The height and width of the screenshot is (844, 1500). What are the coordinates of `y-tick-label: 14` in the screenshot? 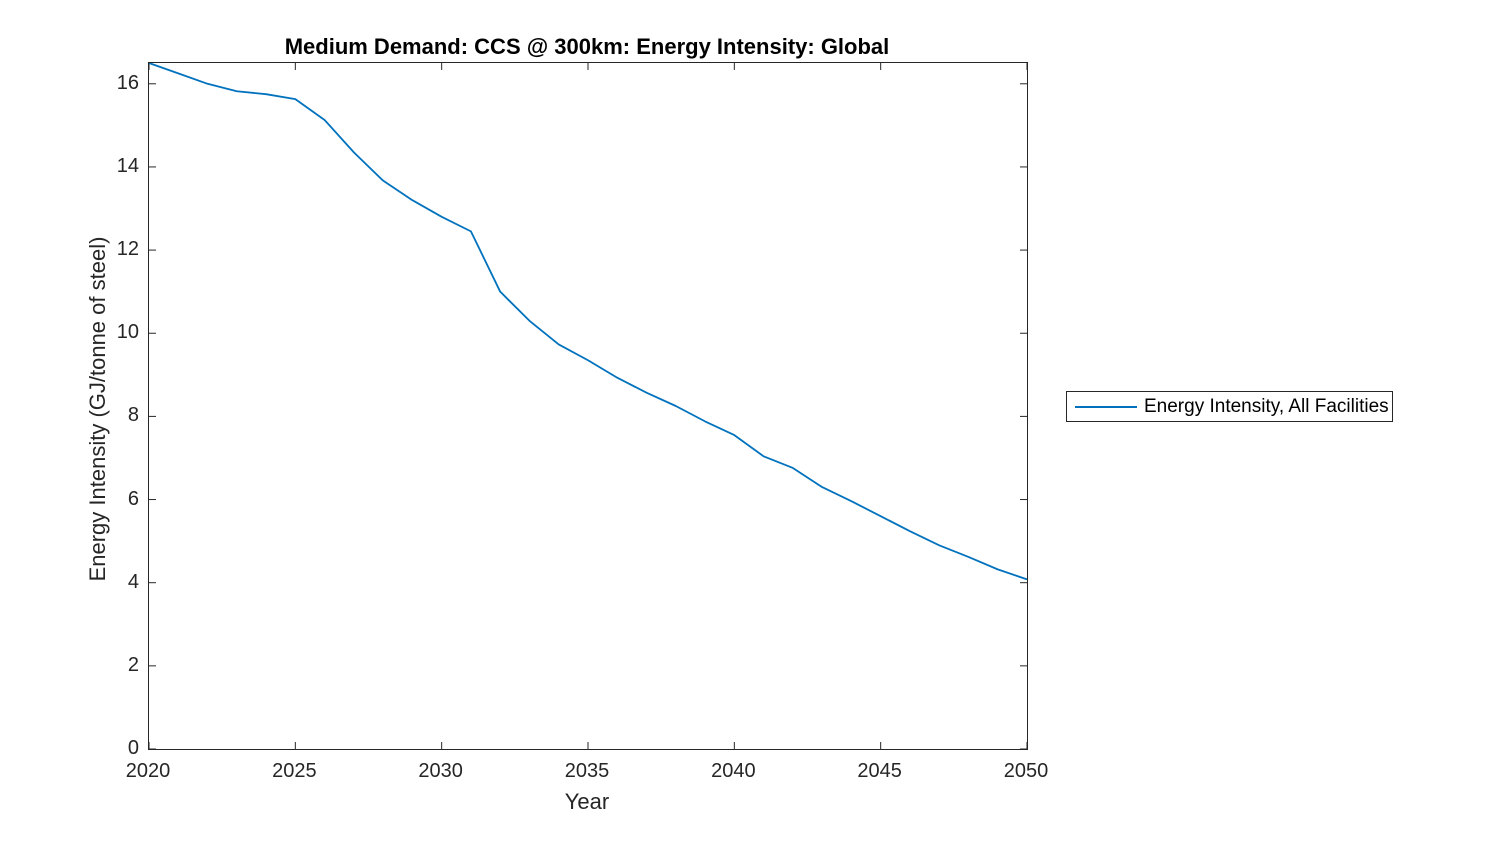 It's located at (127, 165).